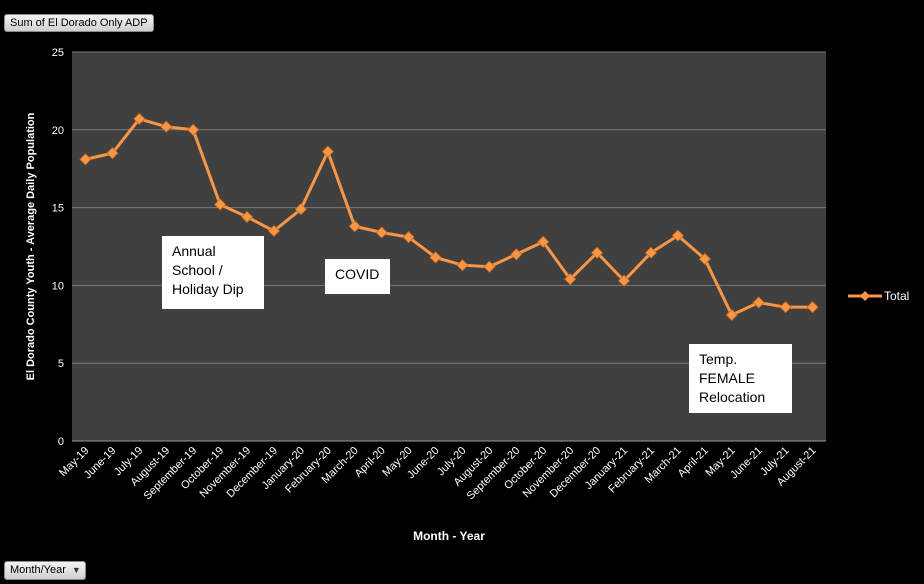 The image size is (924, 584). I want to click on y-tick-label: 10, so click(58, 286).